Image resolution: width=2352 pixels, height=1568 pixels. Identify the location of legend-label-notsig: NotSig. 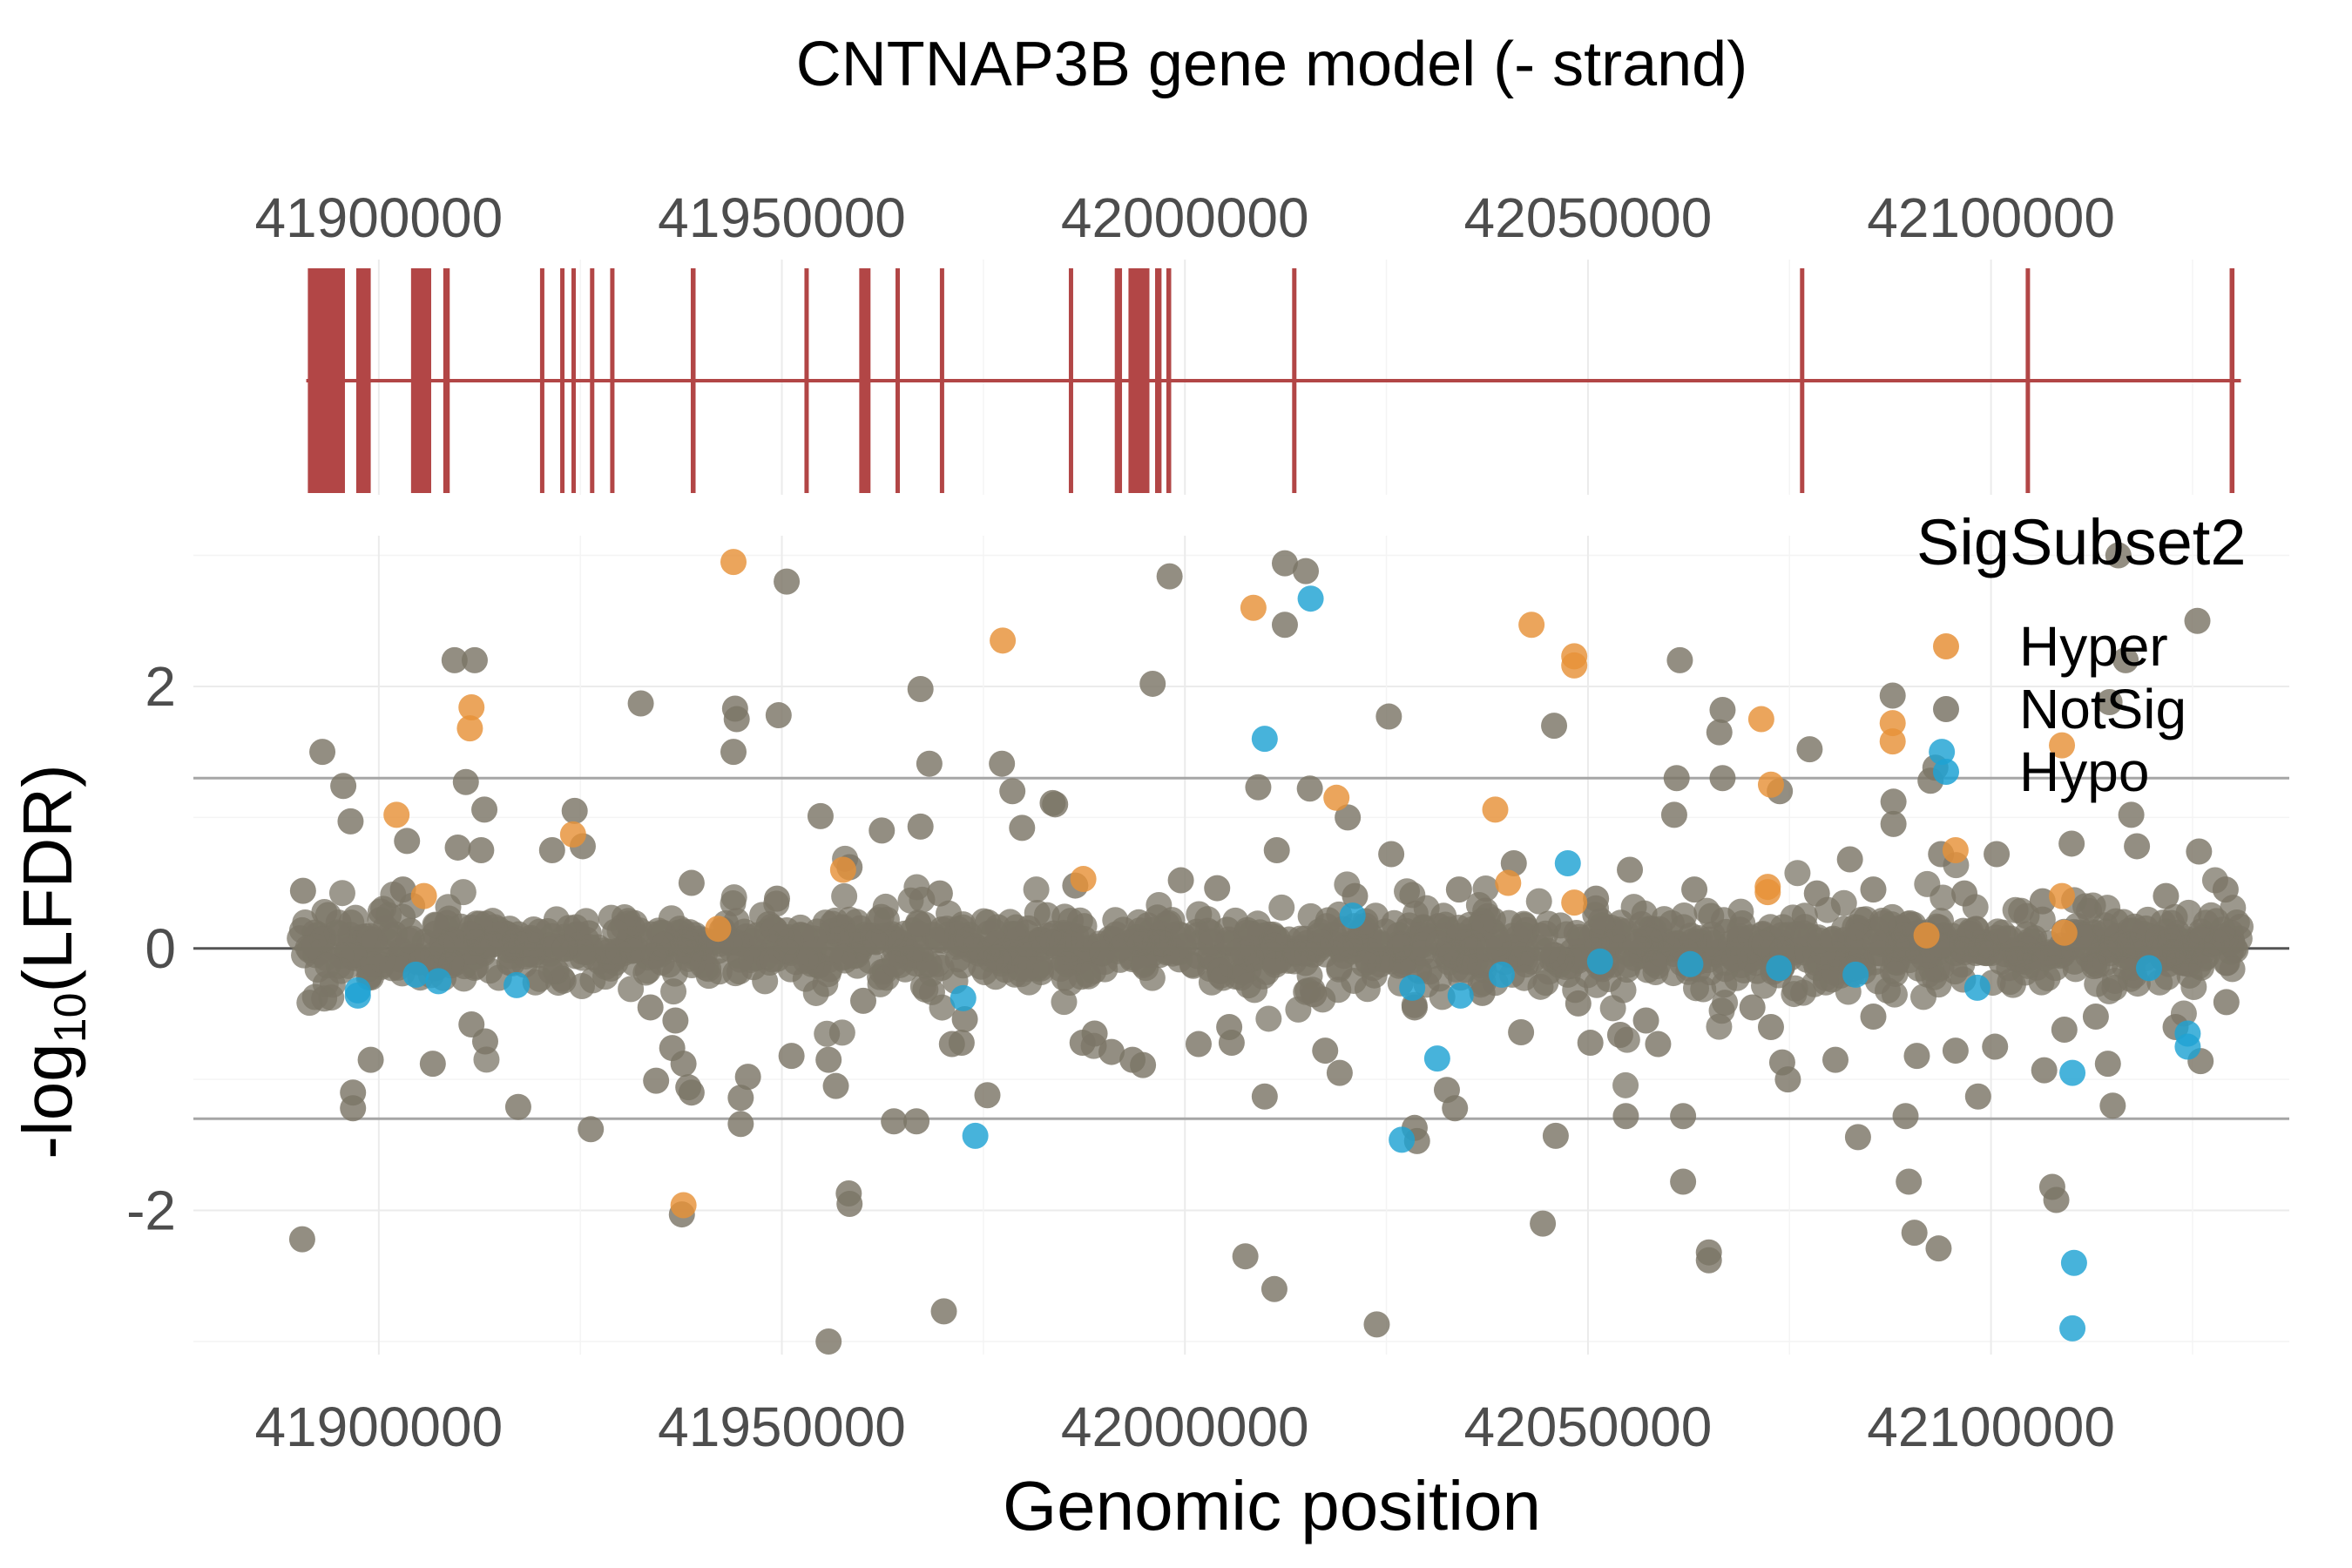
(2102, 709).